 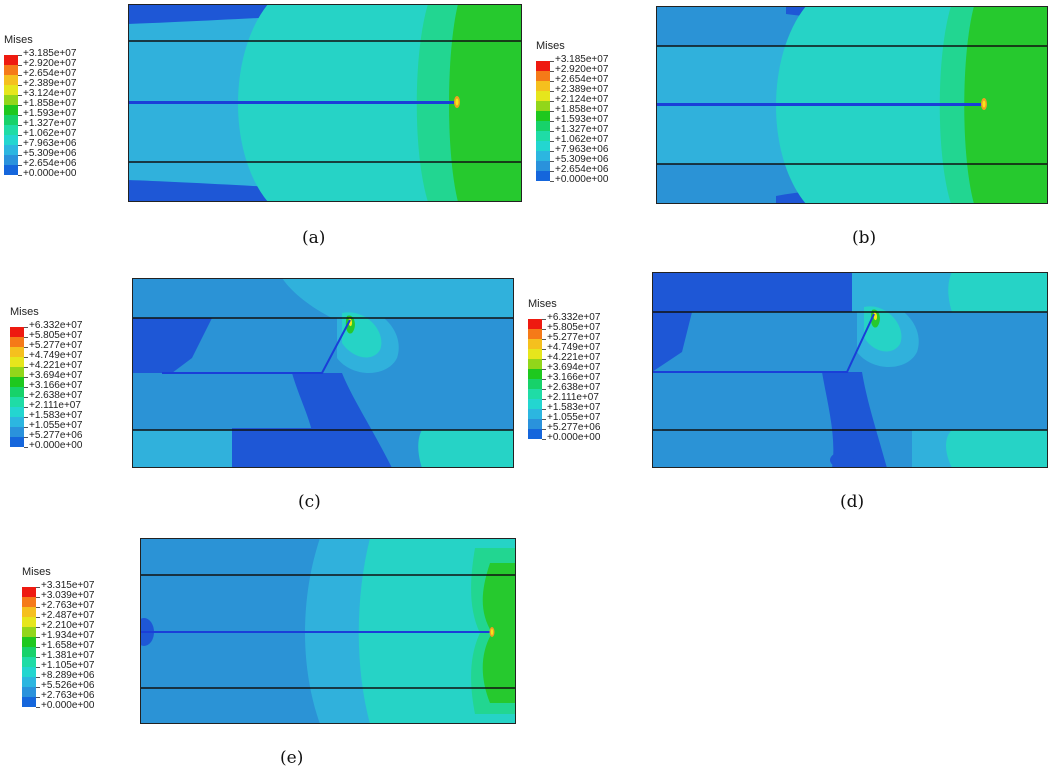 What do you see at coordinates (56, 425) in the screenshot?
I see `legend-label: +1.055e+07` at bounding box center [56, 425].